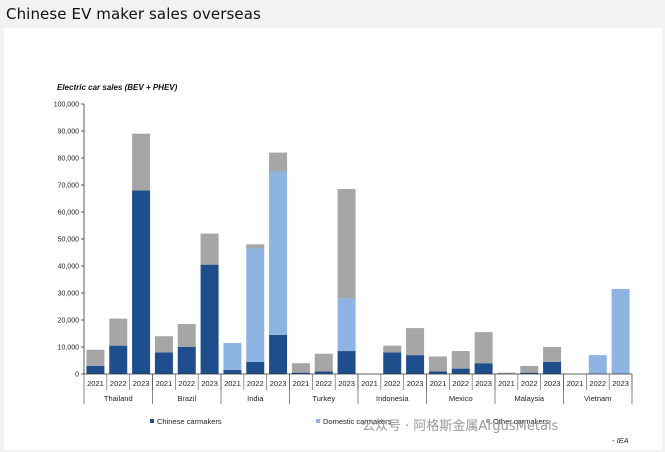  I want to click on page-title: Chinese EV maker sales overseas, so click(133, 14).